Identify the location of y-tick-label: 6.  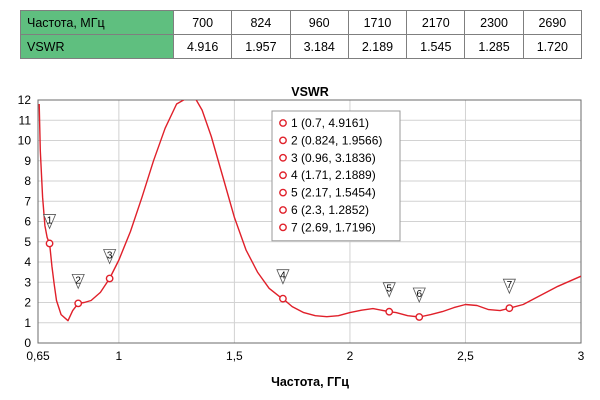
(27, 222).